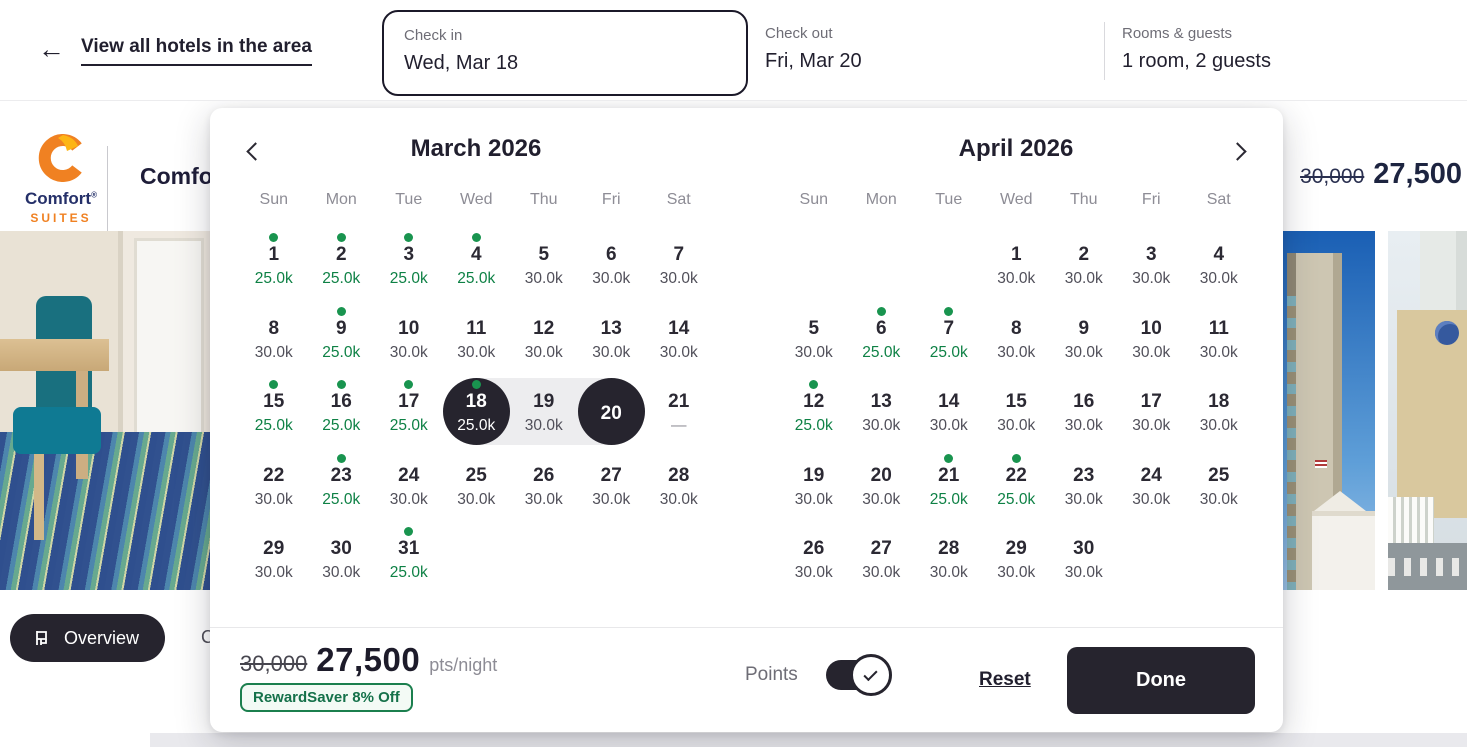 The image size is (1467, 747). Describe the element at coordinates (1016, 254) in the screenshot. I see `day-number: 1` at that location.